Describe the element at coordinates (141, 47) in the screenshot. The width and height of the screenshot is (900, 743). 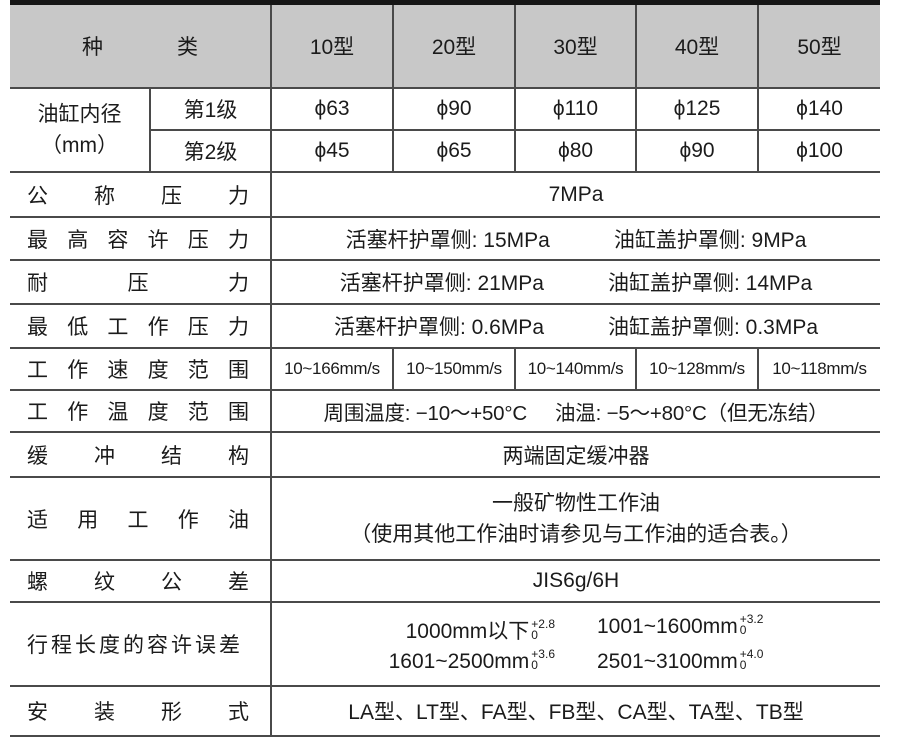
I see `header-type-label: 种 类` at that location.